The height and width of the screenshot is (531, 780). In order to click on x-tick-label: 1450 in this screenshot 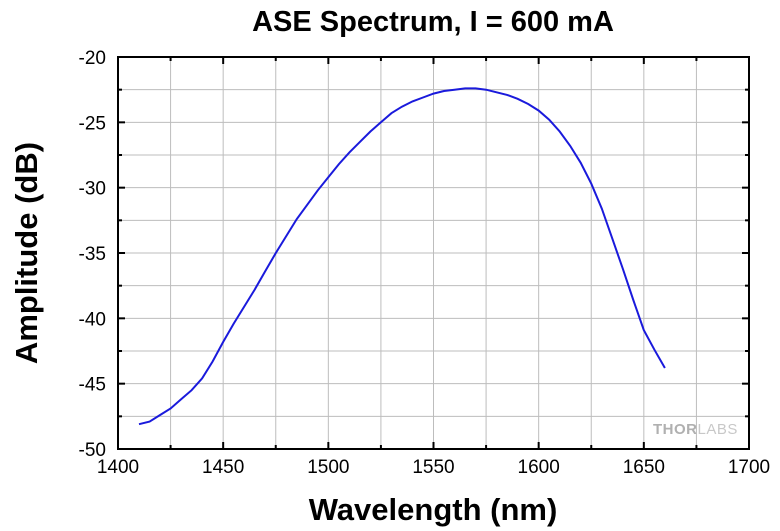, I will do `click(223, 467)`.